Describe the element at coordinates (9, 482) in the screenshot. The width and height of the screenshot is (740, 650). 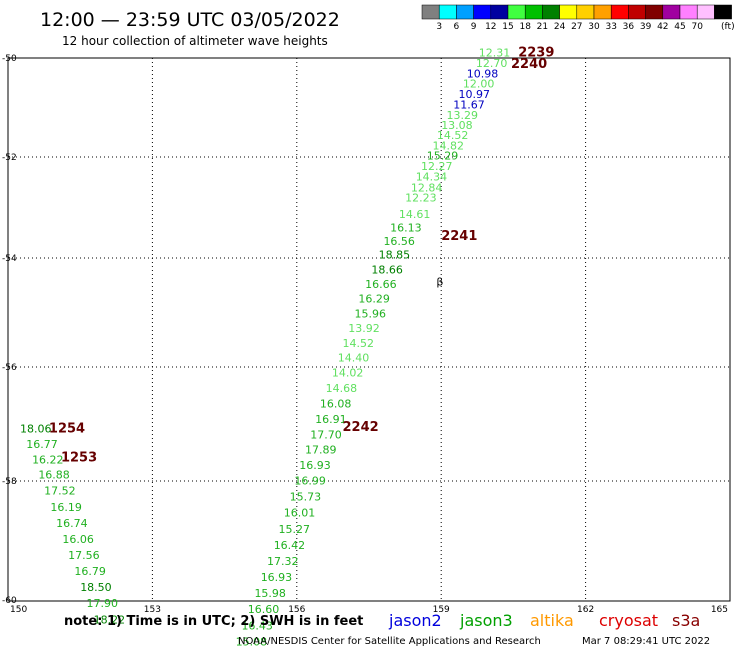
I see `y-tick-label: -58` at that location.